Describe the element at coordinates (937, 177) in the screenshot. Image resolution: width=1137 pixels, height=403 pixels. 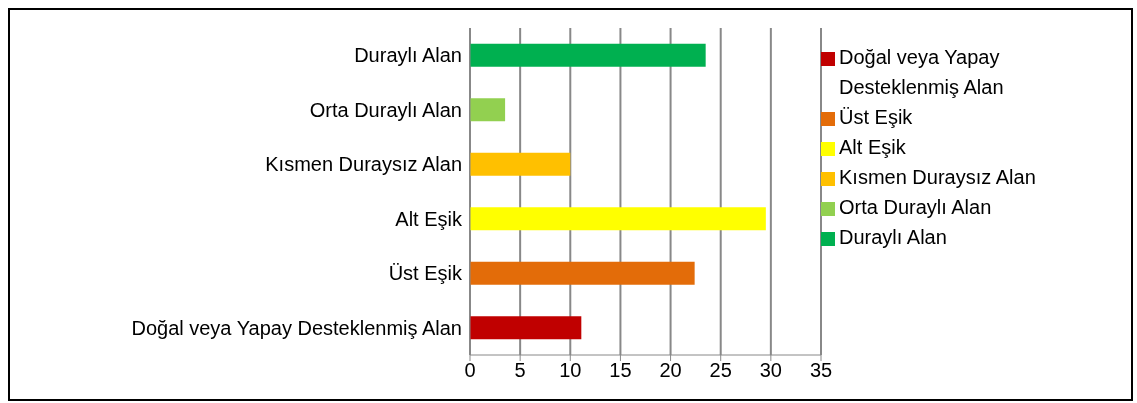
I see `legend-label: Kısmen Duraysız Alan` at that location.